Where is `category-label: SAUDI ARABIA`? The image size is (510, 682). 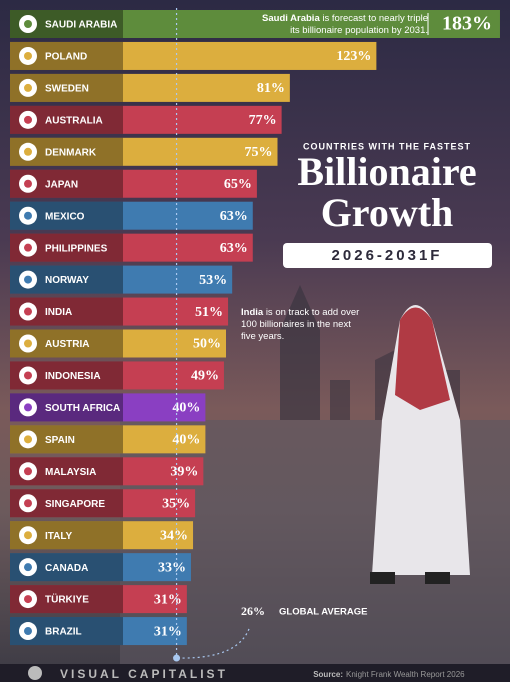 category-label: SAUDI ARABIA is located at coordinates (81, 25).